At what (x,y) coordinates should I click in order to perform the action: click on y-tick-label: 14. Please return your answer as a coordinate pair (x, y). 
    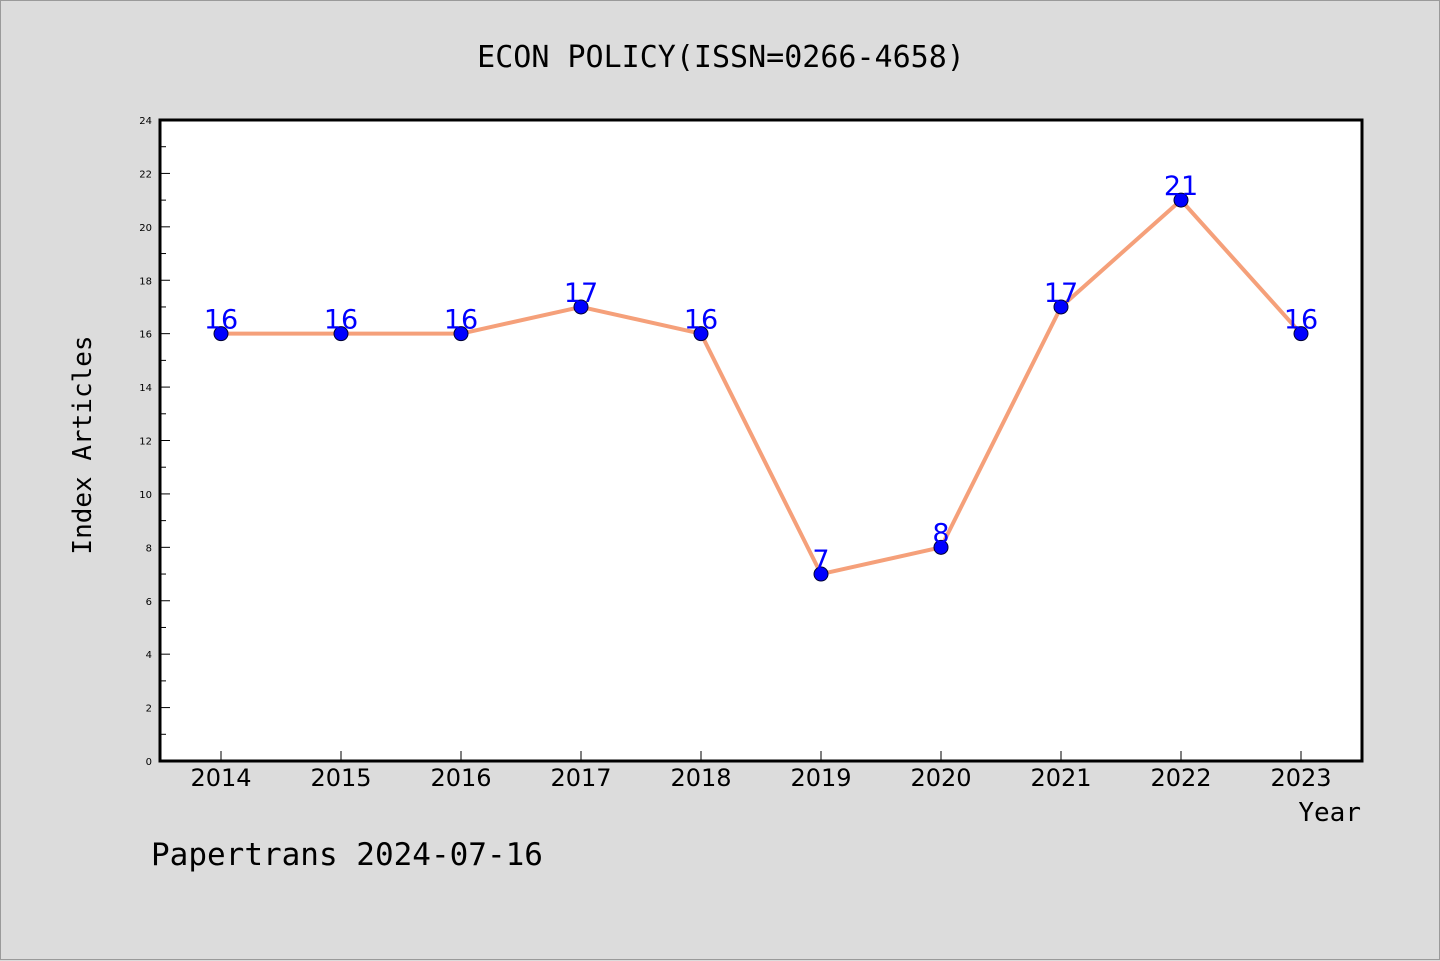
    Looking at the image, I should click on (145, 388).